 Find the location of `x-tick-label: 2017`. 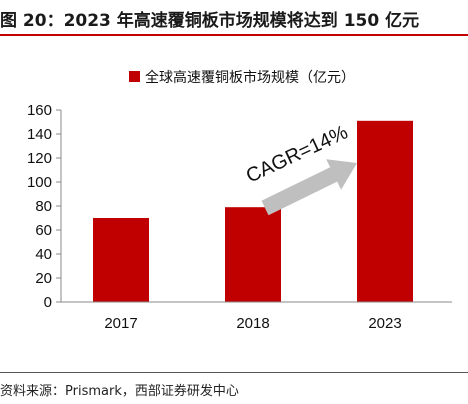

x-tick-label: 2017 is located at coordinates (120, 323).